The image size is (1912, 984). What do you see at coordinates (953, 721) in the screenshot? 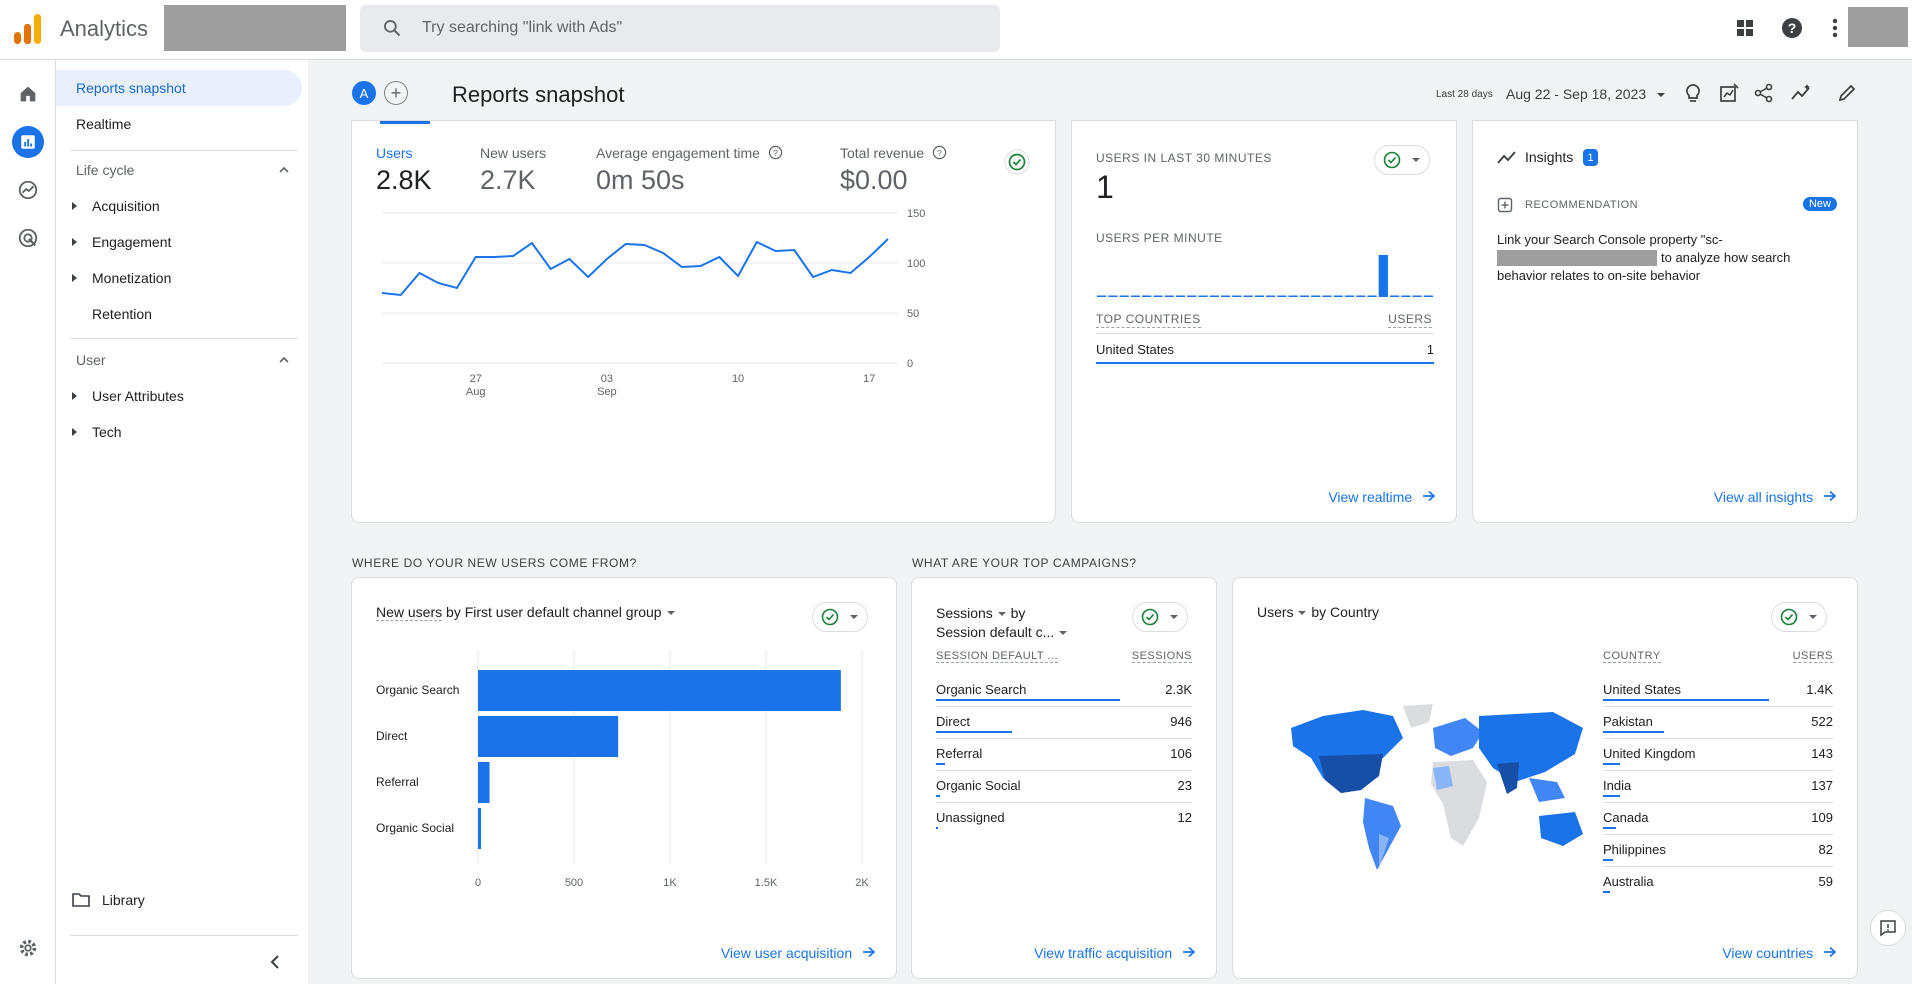
I see `row-label: Direct` at bounding box center [953, 721].